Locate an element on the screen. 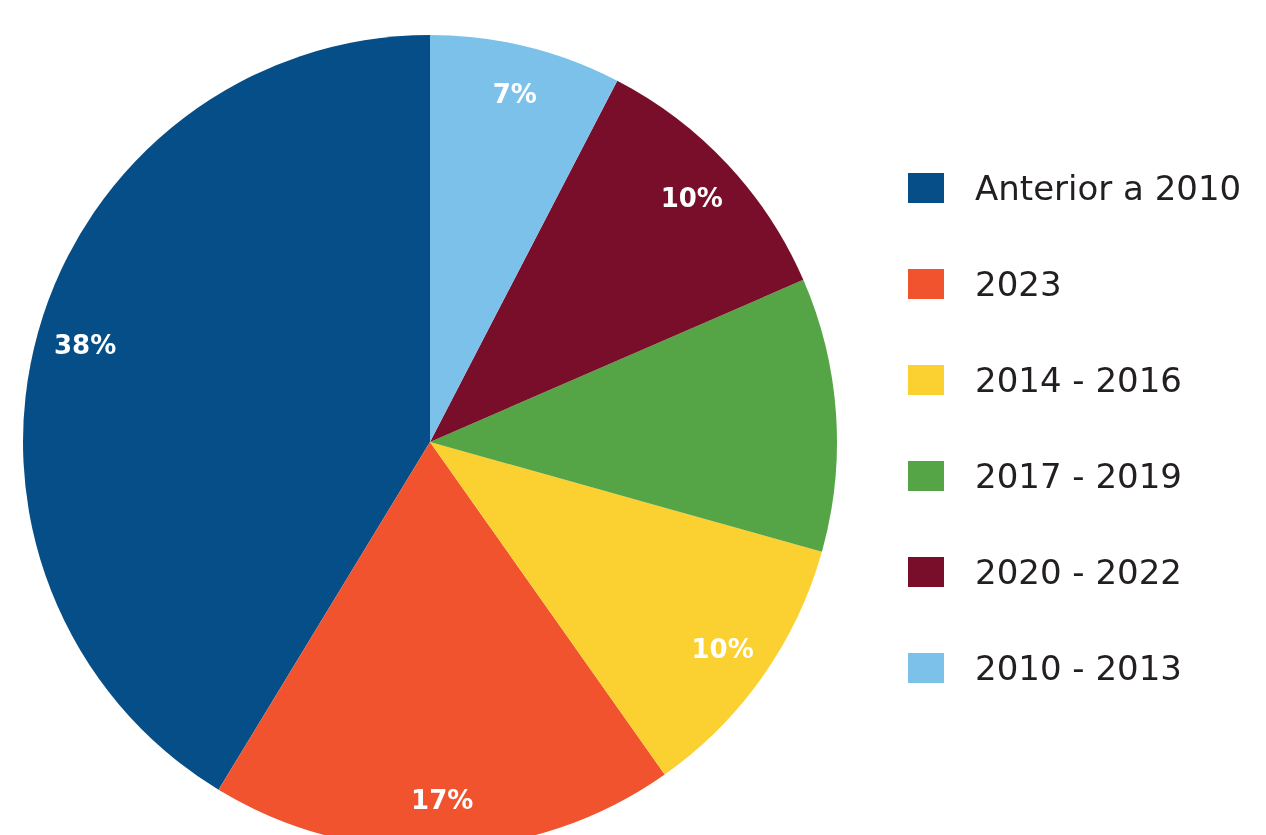  data-label: 7% is located at coordinates (514, 94).